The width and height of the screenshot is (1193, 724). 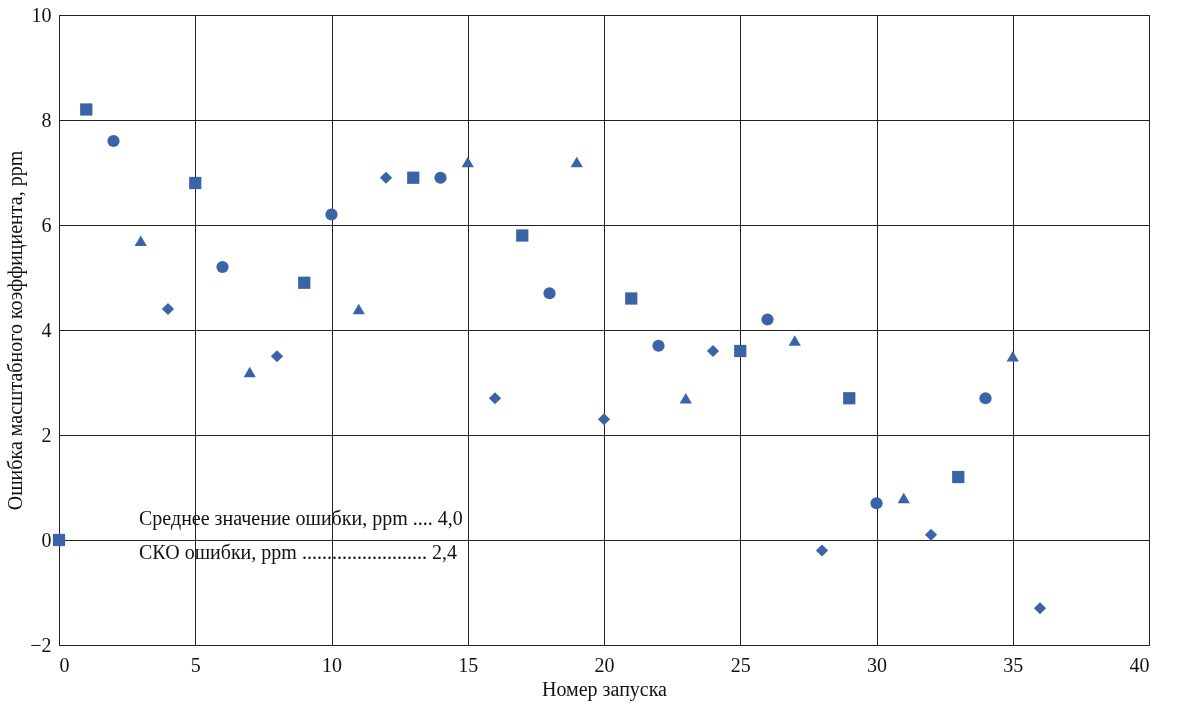 What do you see at coordinates (46, 329) in the screenshot?
I see `y-tick-label: 4` at bounding box center [46, 329].